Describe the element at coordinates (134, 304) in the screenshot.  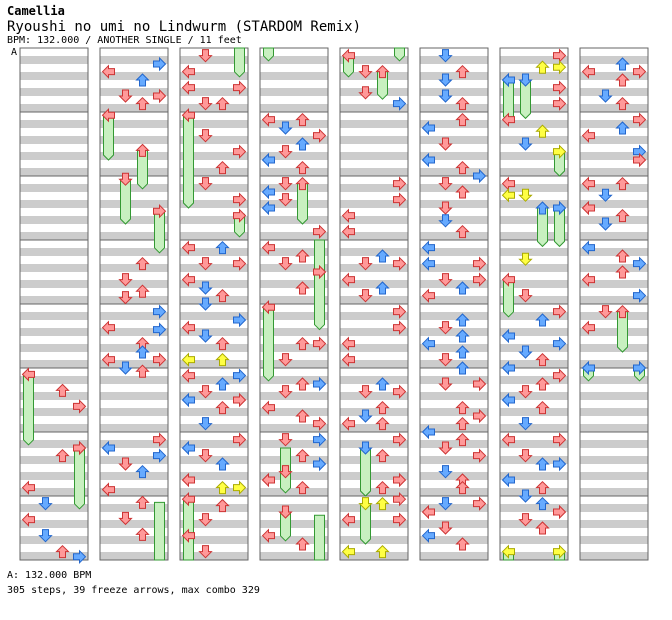
I see `column-frame` at that location.